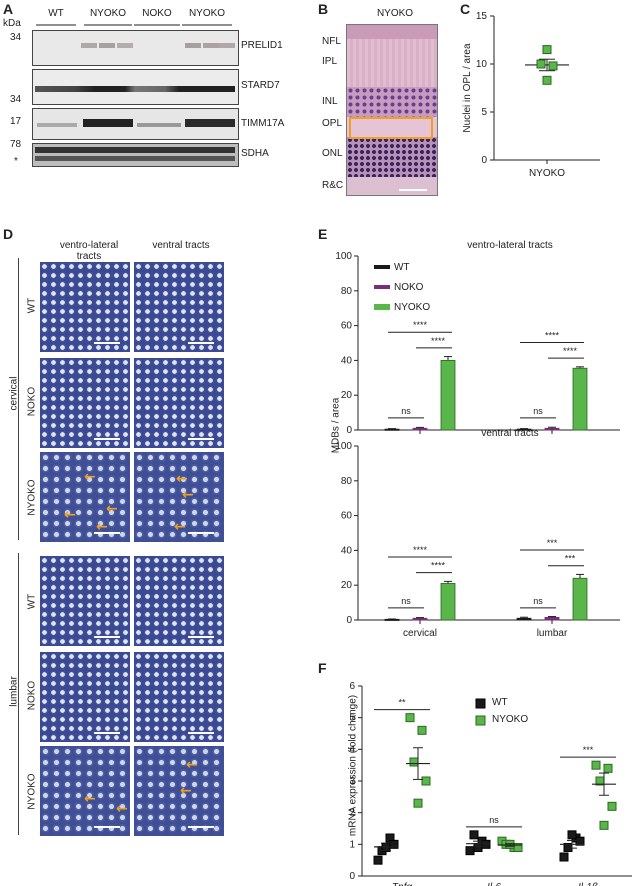 The height and width of the screenshot is (886, 640). I want to click on layer-rc: R&C, so click(333, 185).